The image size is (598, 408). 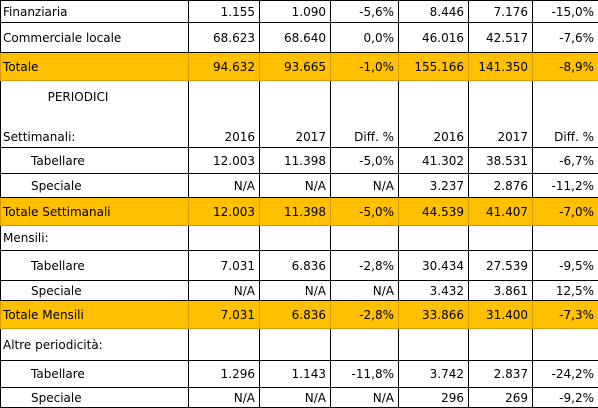 What do you see at coordinates (295, 12) in the screenshot?
I see `cell: 1.090` at bounding box center [295, 12].